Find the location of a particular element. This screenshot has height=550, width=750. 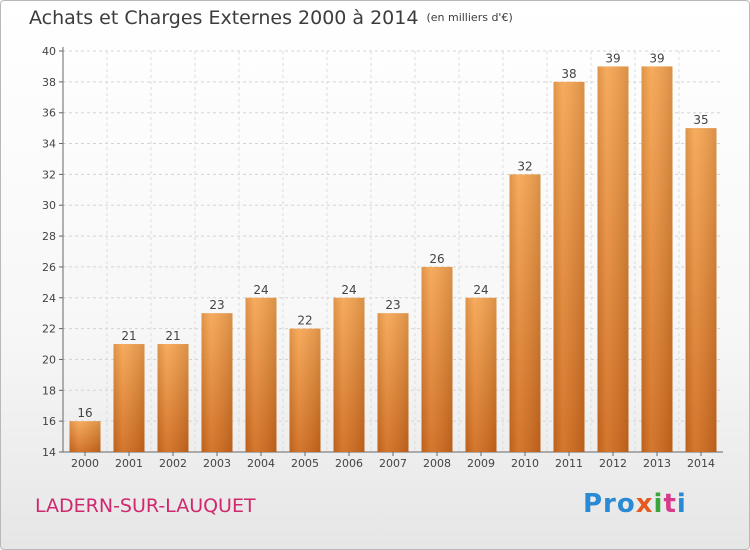

data-label: 22 is located at coordinates (304, 321).